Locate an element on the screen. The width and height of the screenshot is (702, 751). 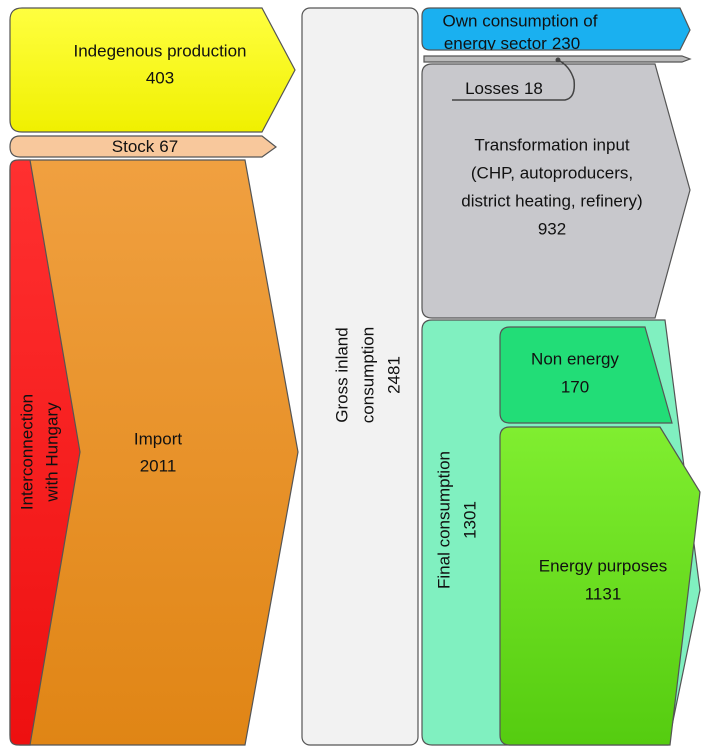
node-label: Interconnection is located at coordinates (26, 452).